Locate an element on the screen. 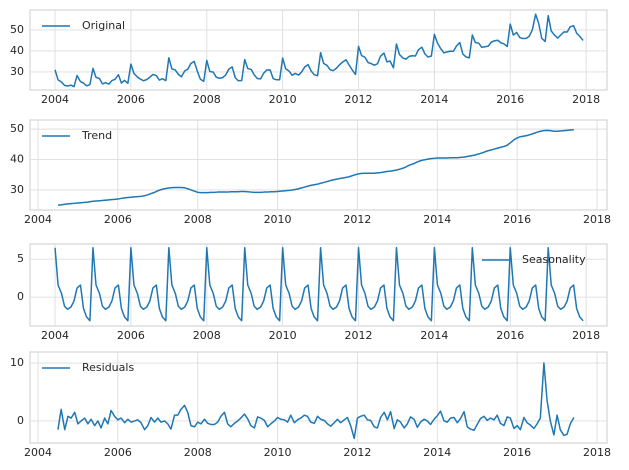 This screenshot has width=629, height=470. y-tick-label: 5 is located at coordinates (20, 258).